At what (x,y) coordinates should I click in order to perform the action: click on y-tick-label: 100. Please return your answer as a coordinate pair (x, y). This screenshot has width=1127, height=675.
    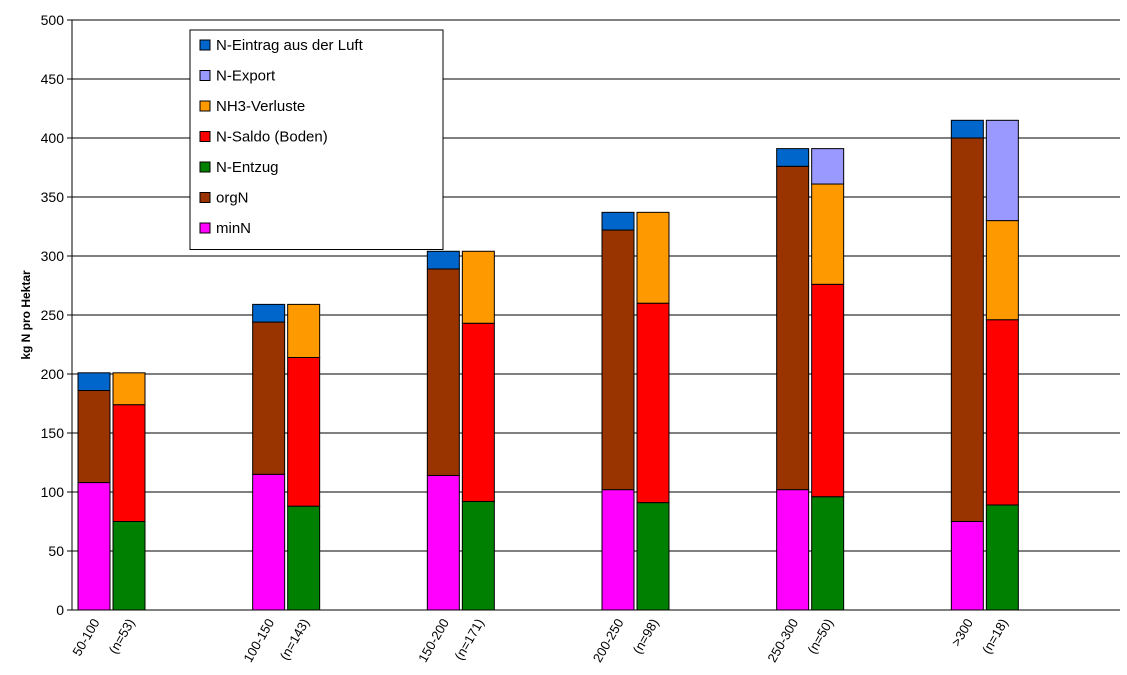
    Looking at the image, I should click on (53, 492).